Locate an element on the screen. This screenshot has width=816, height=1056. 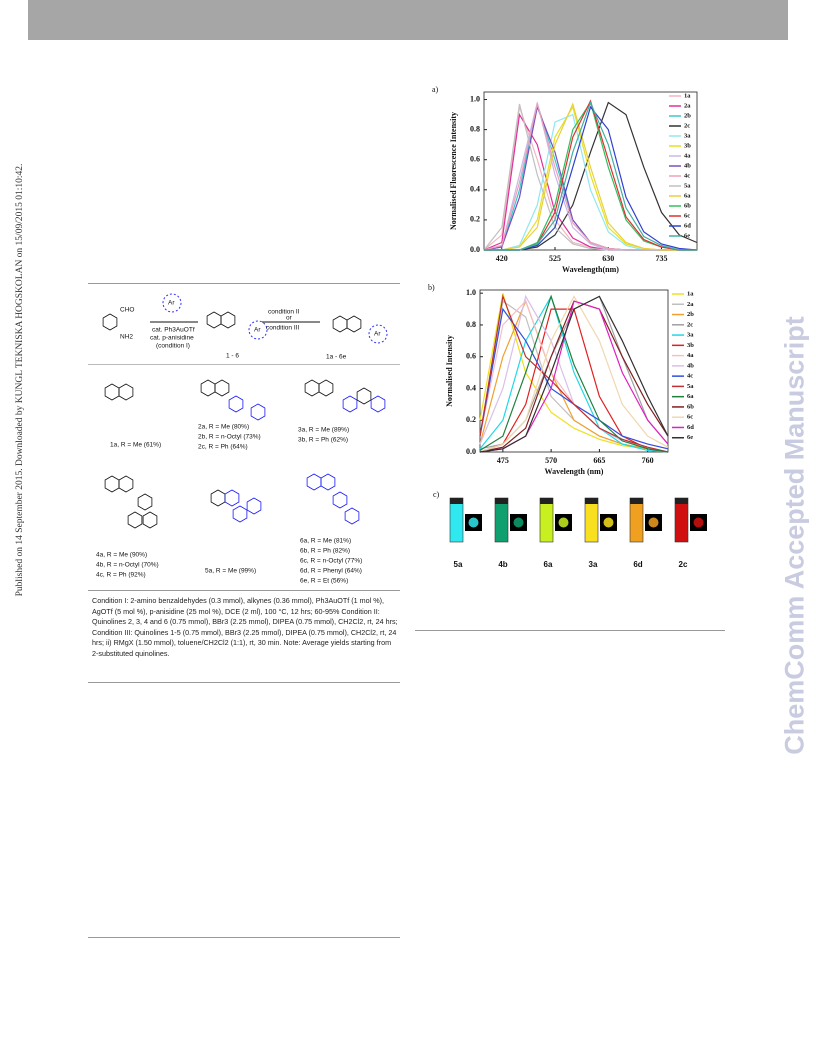
sample-label: 6d is located at coordinates (637, 564).